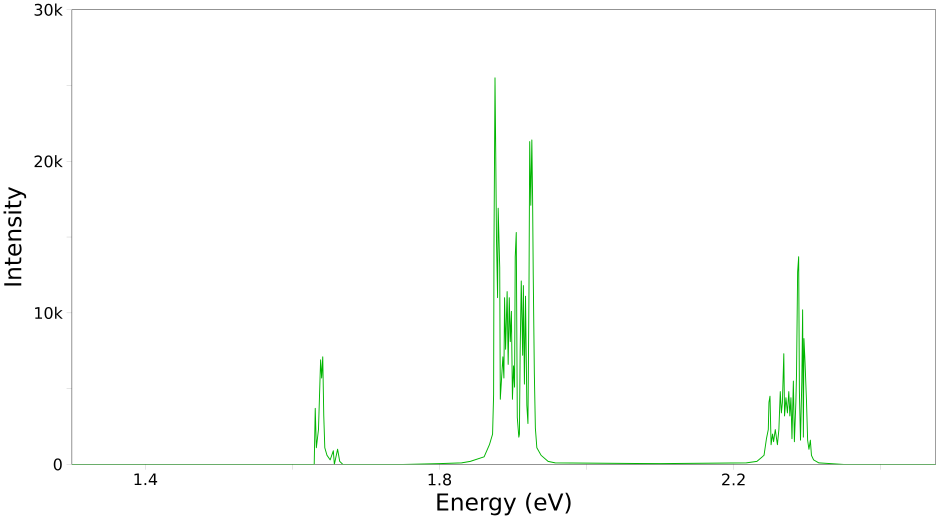  What do you see at coordinates (733, 480) in the screenshot?
I see `x-tick-label: 2.2` at bounding box center [733, 480].